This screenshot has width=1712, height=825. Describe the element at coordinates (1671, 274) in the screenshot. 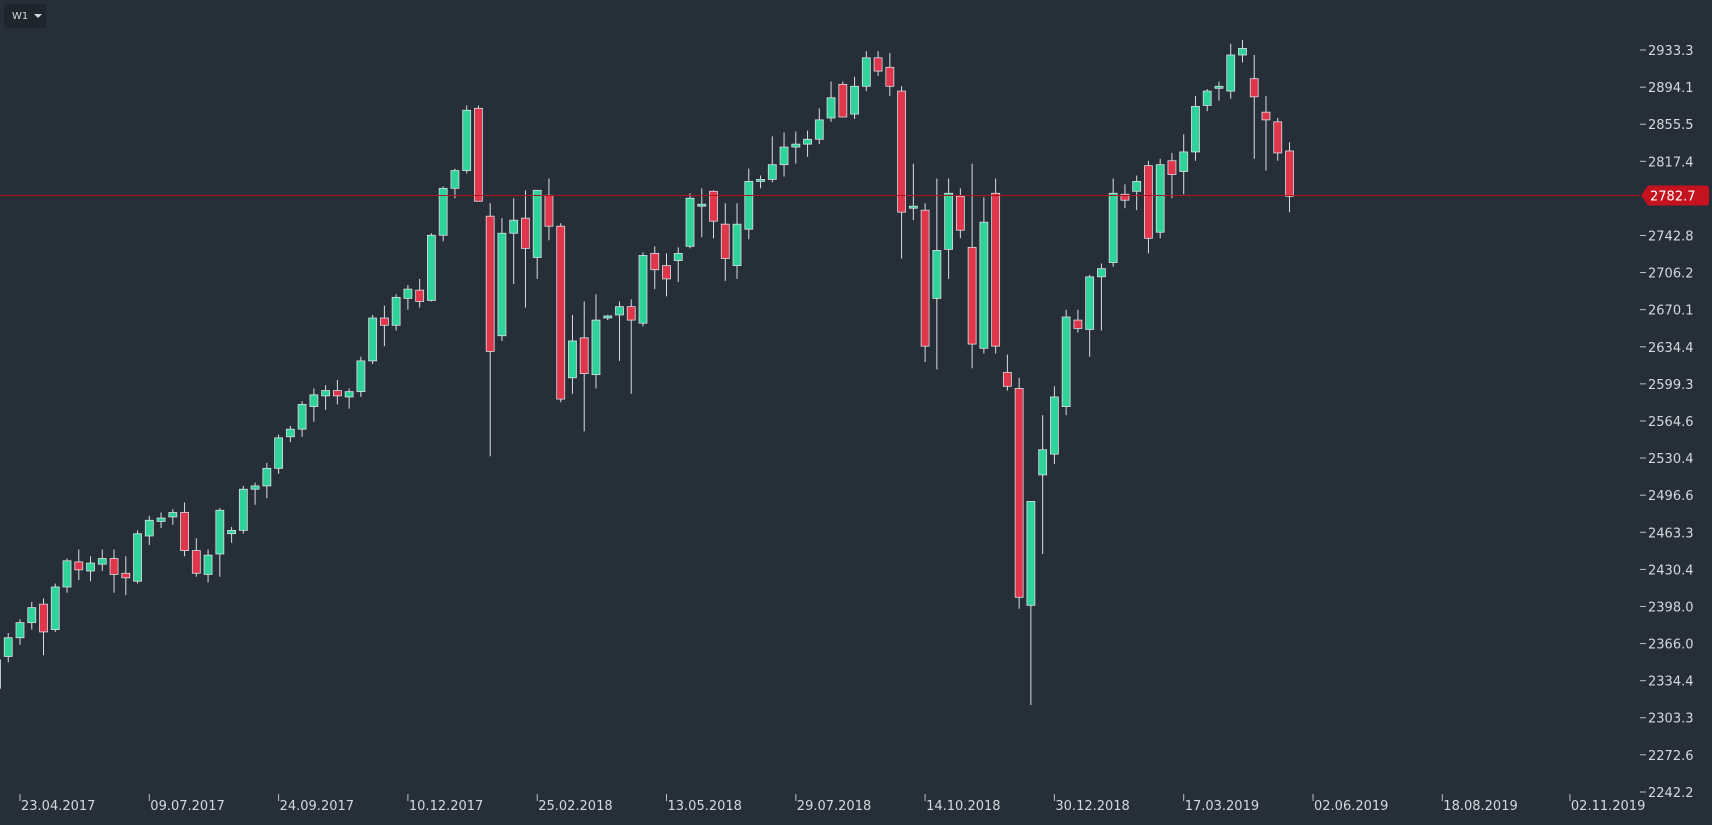

I see `price-tick-label: 2706.2` at that location.